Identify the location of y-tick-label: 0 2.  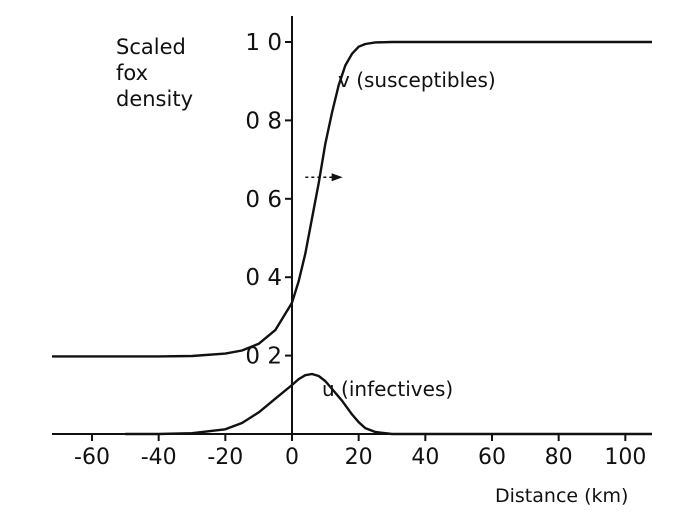
(263, 357).